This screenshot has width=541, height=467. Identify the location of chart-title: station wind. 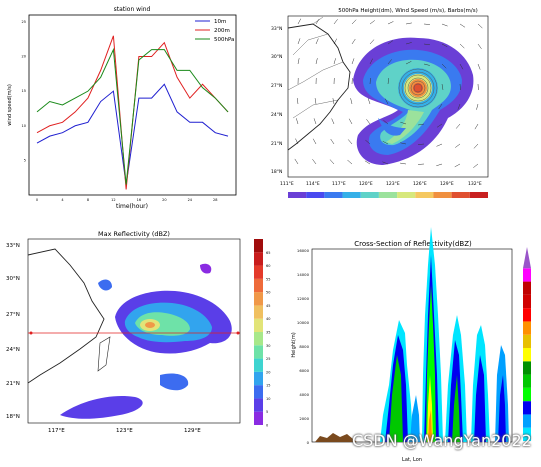
(132, 9).